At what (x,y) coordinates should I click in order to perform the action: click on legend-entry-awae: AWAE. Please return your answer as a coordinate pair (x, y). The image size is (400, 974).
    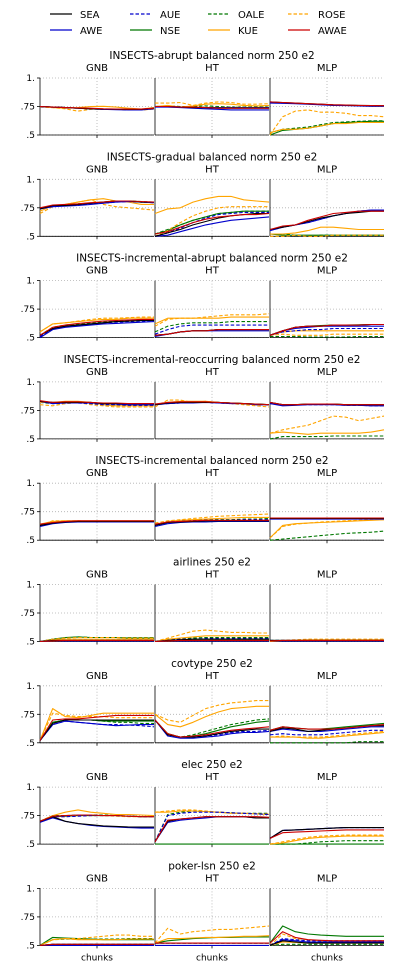
    Looking at the image, I should click on (317, 31).